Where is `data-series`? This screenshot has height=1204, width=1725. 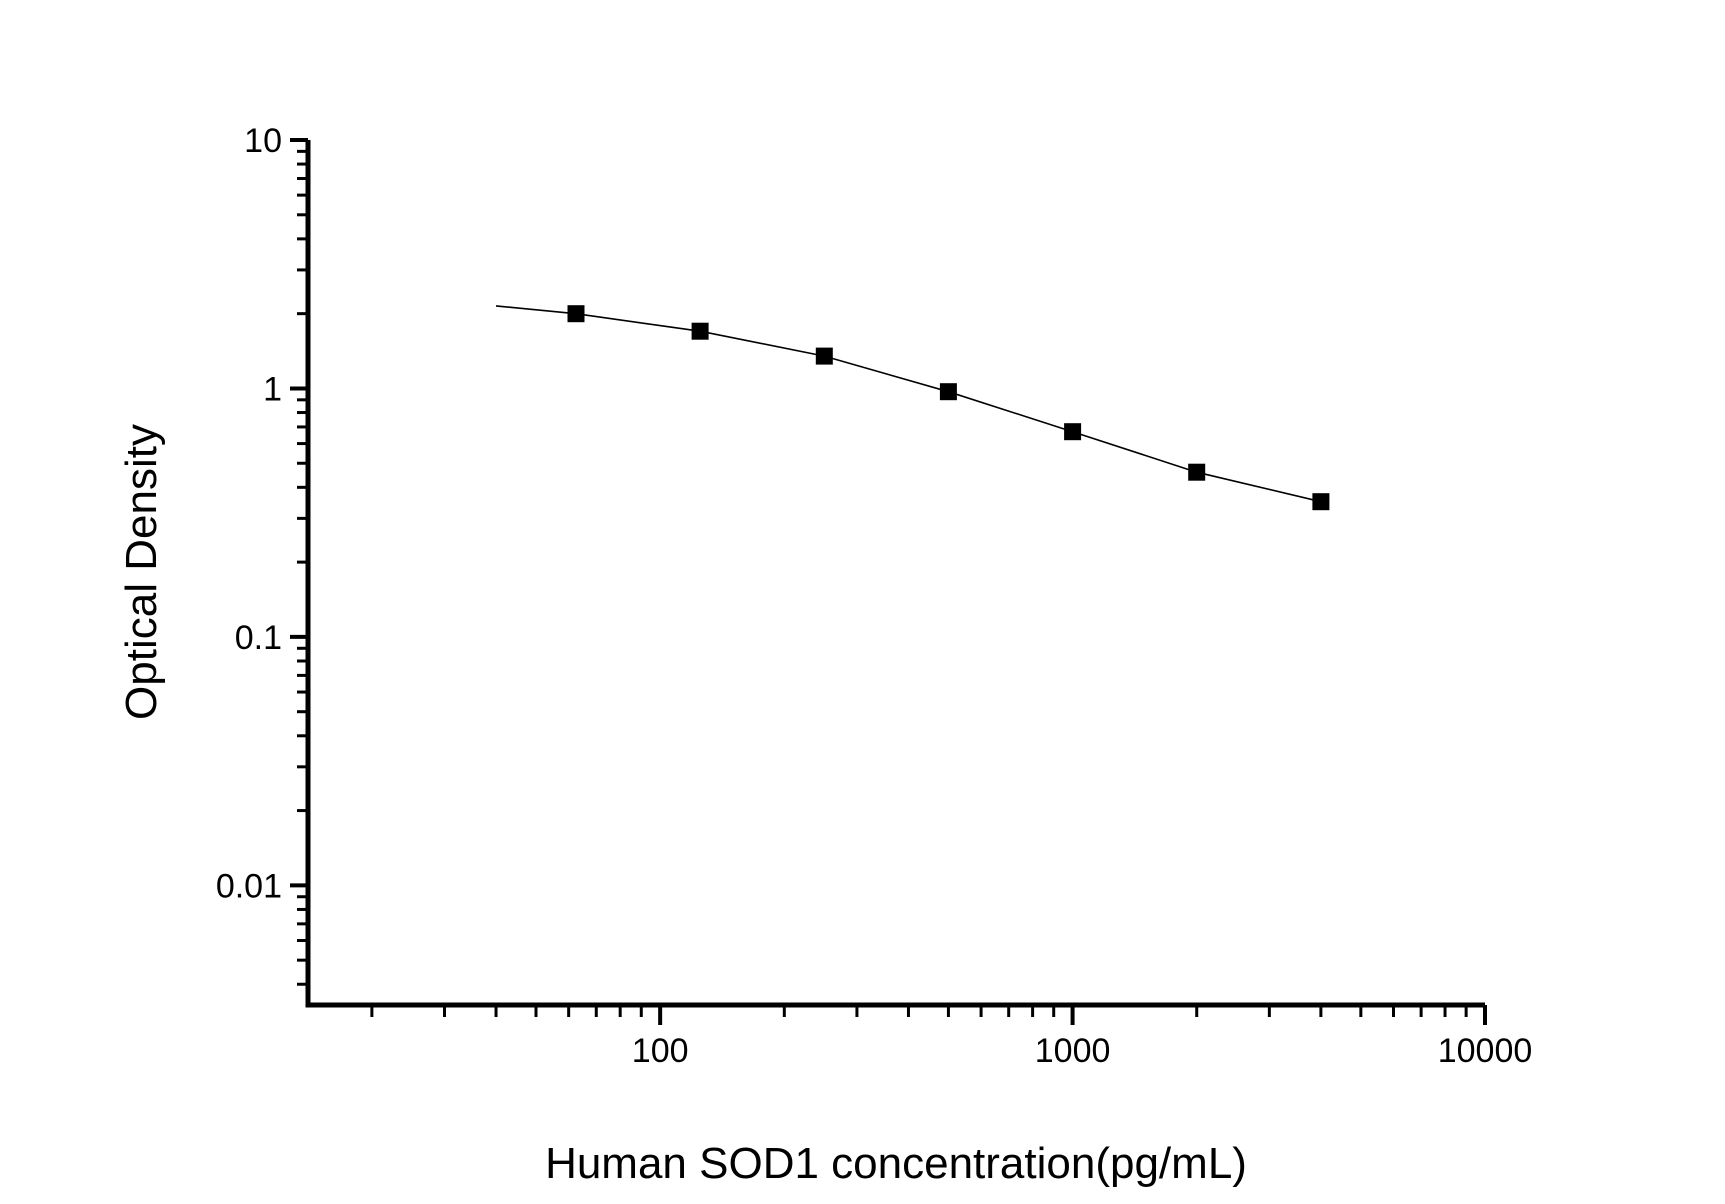 data-series is located at coordinates (912, 408).